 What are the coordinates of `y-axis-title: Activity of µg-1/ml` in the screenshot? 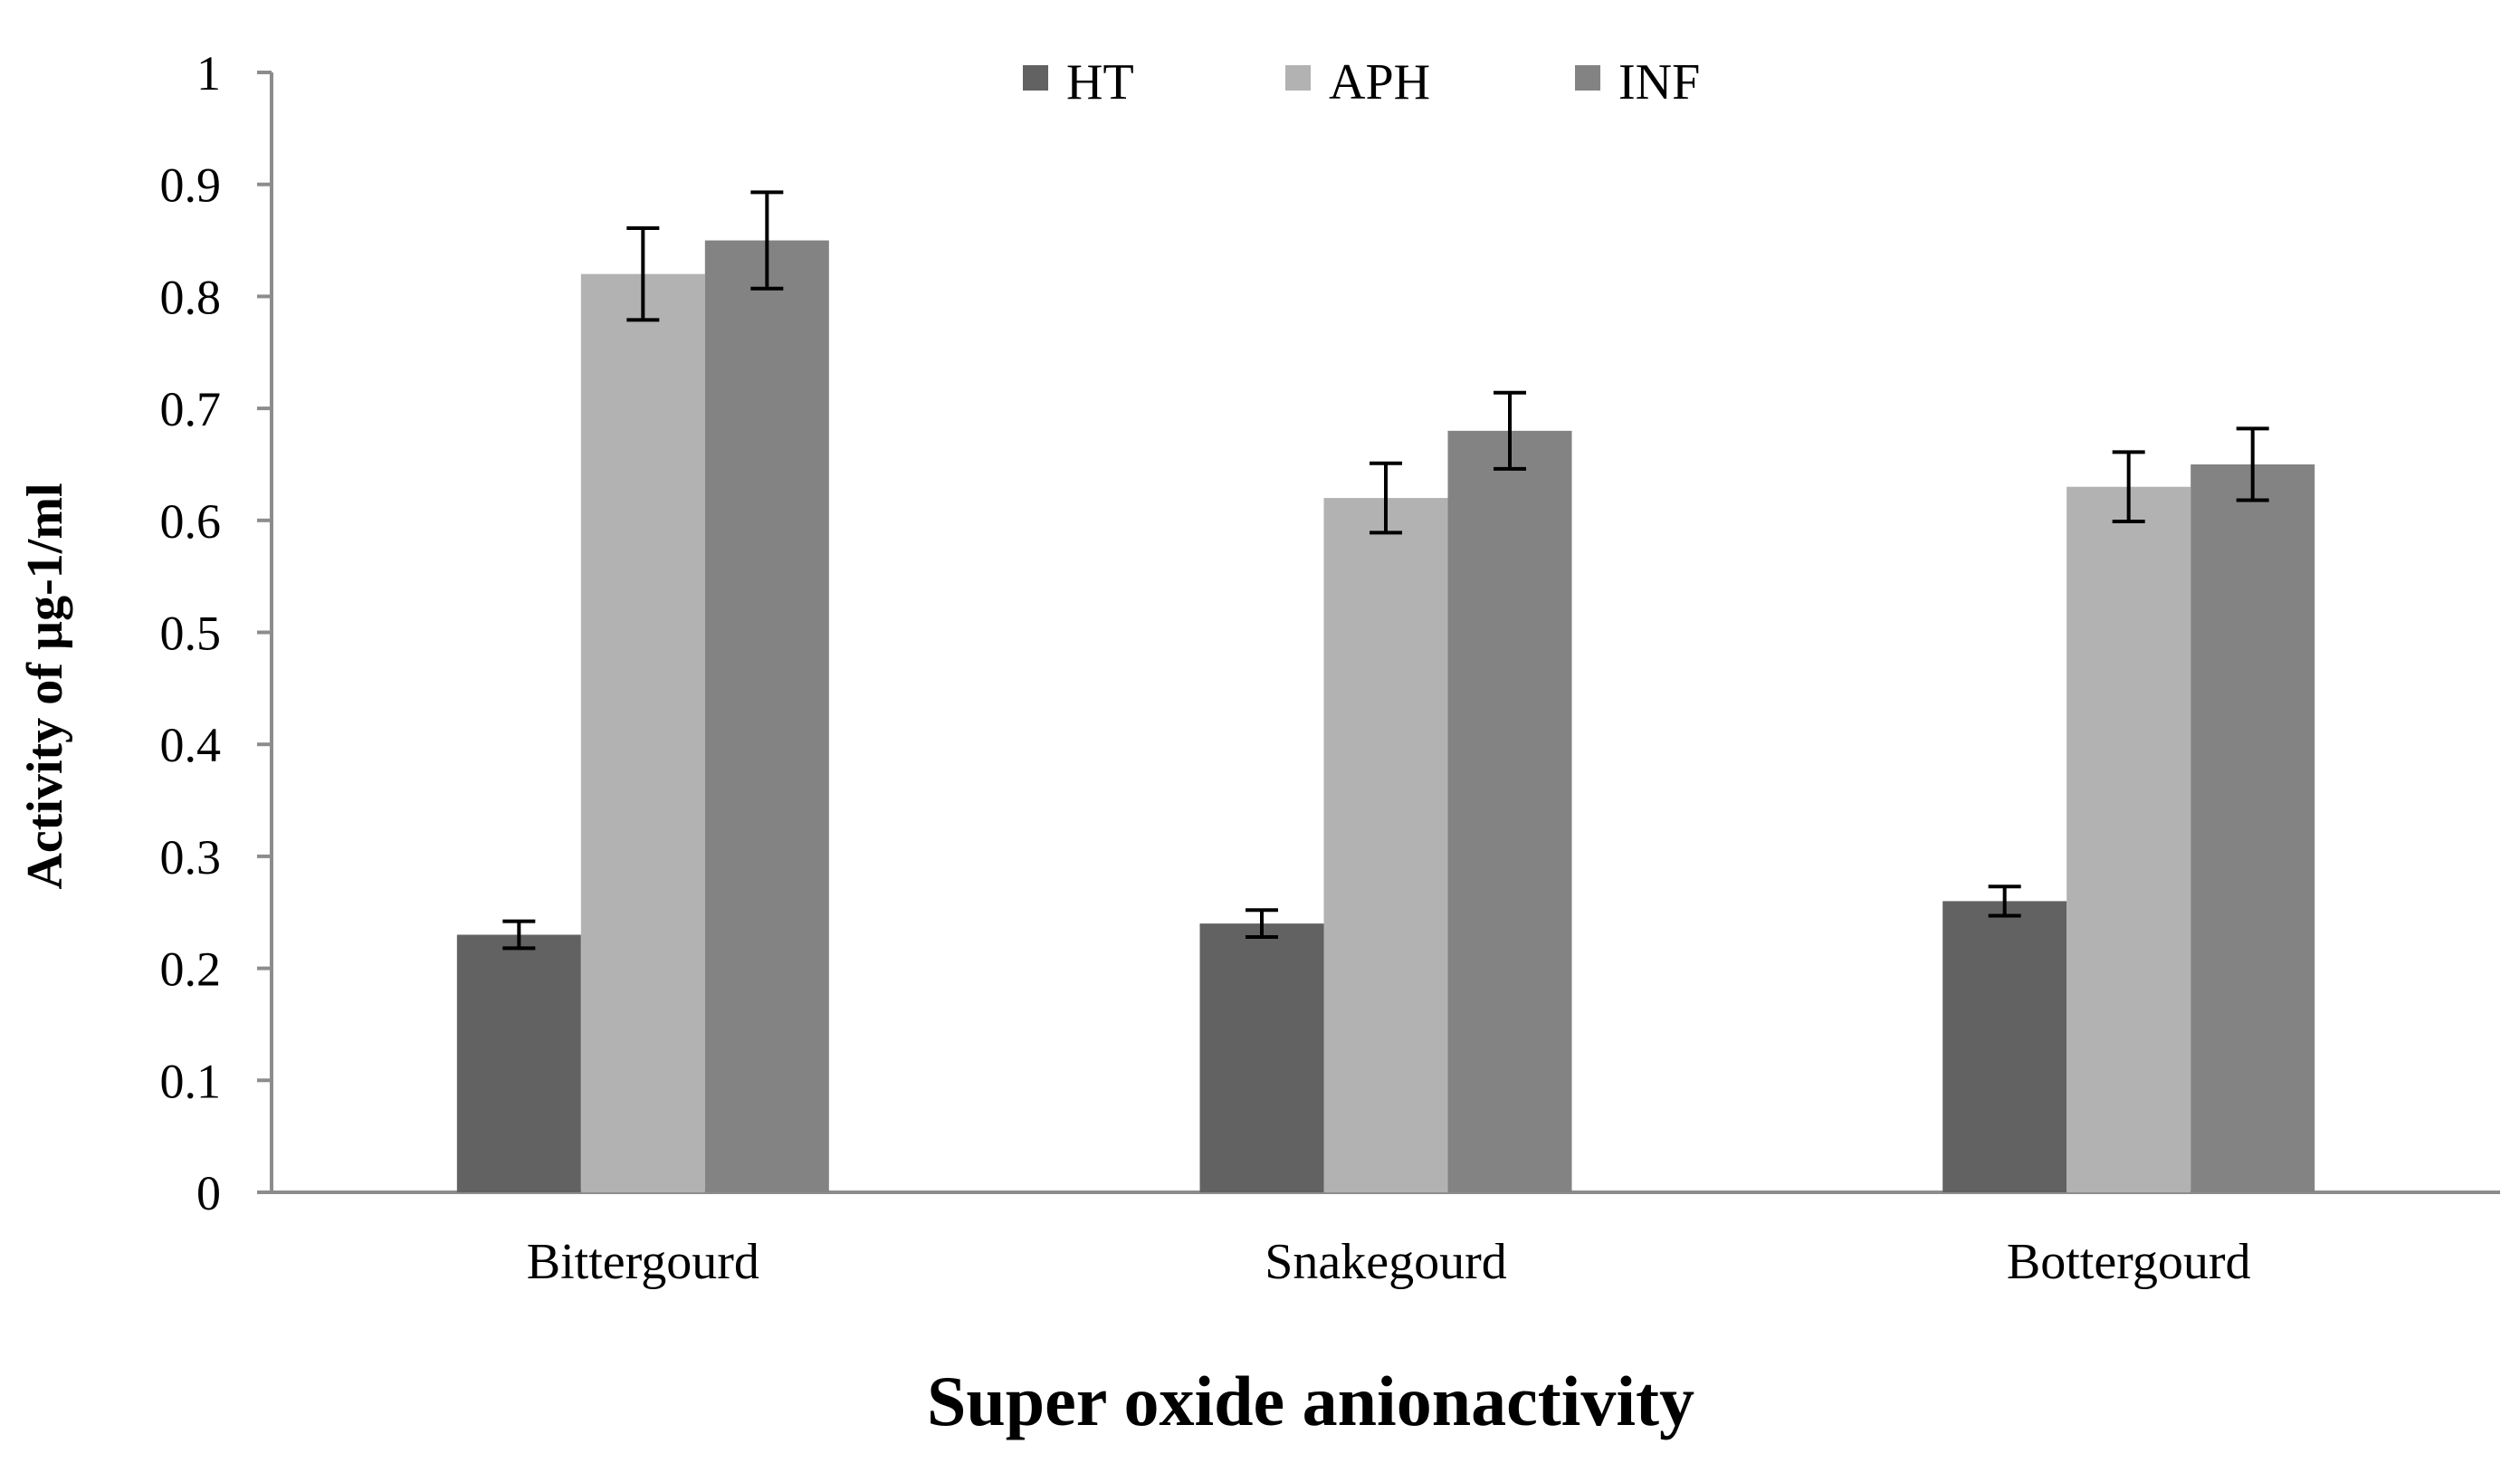 It's located at (45, 686).